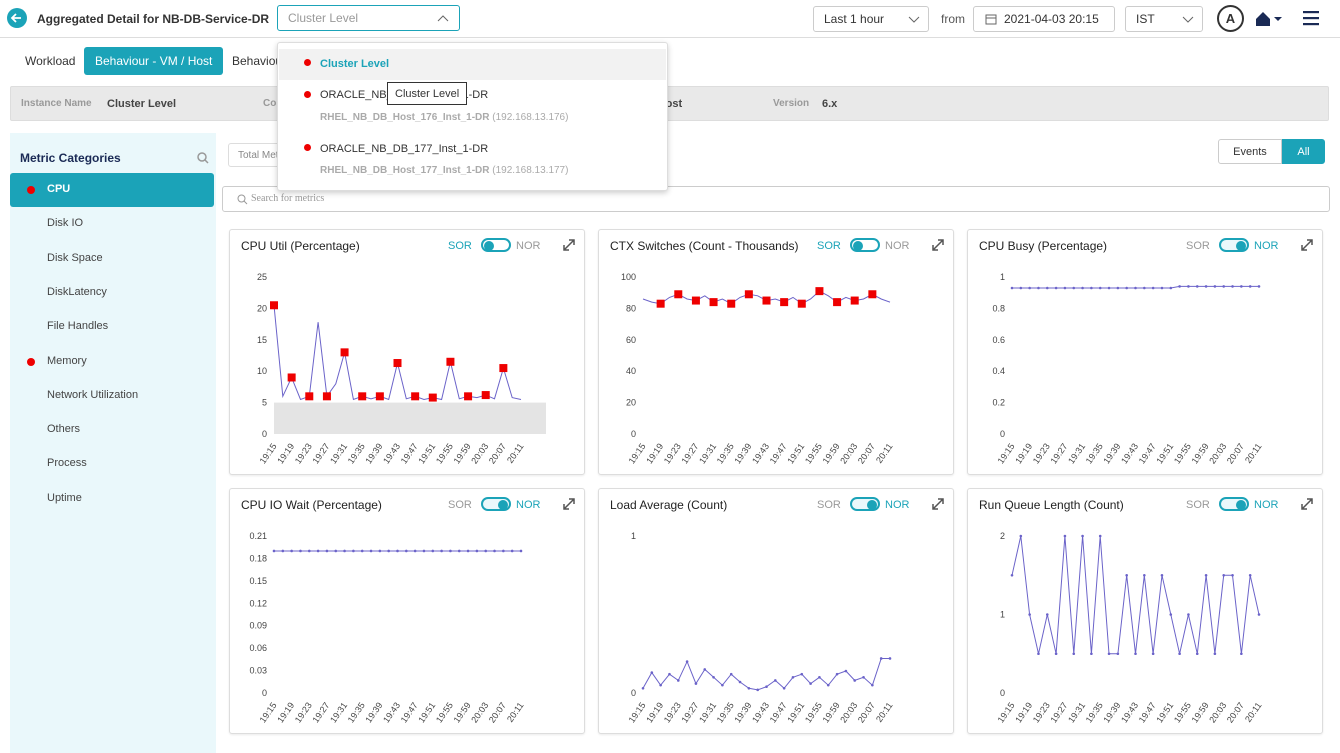 The height and width of the screenshot is (753, 1340). Describe the element at coordinates (153, 61) in the screenshot. I see `tab-active: Behaviour - VM / Host` at that location.